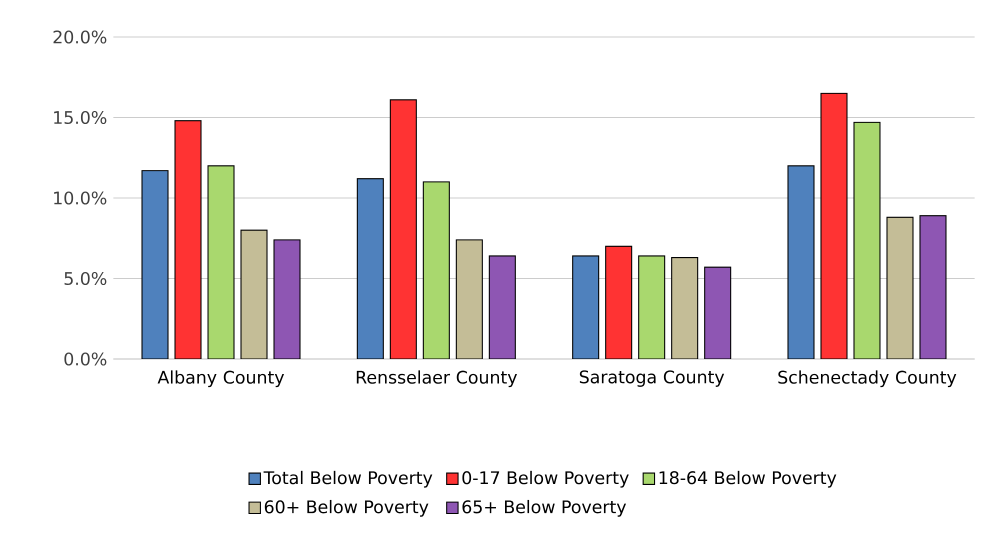 Image resolution: width=990 pixels, height=560 pixels. I want to click on y-tick-label: 5.0%, so click(85, 279).